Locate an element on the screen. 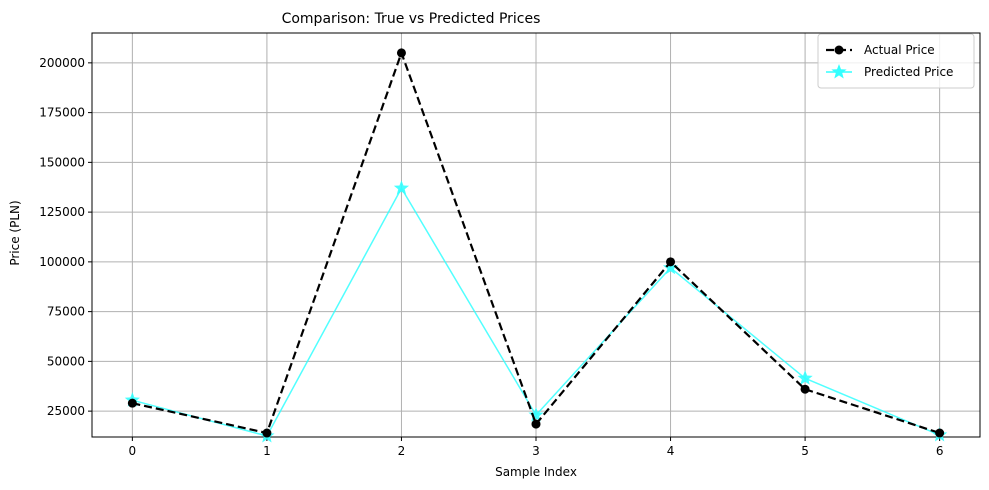 Image resolution: width=989 pixels, height=490 pixels. x-tick-label: 3 is located at coordinates (536, 451).